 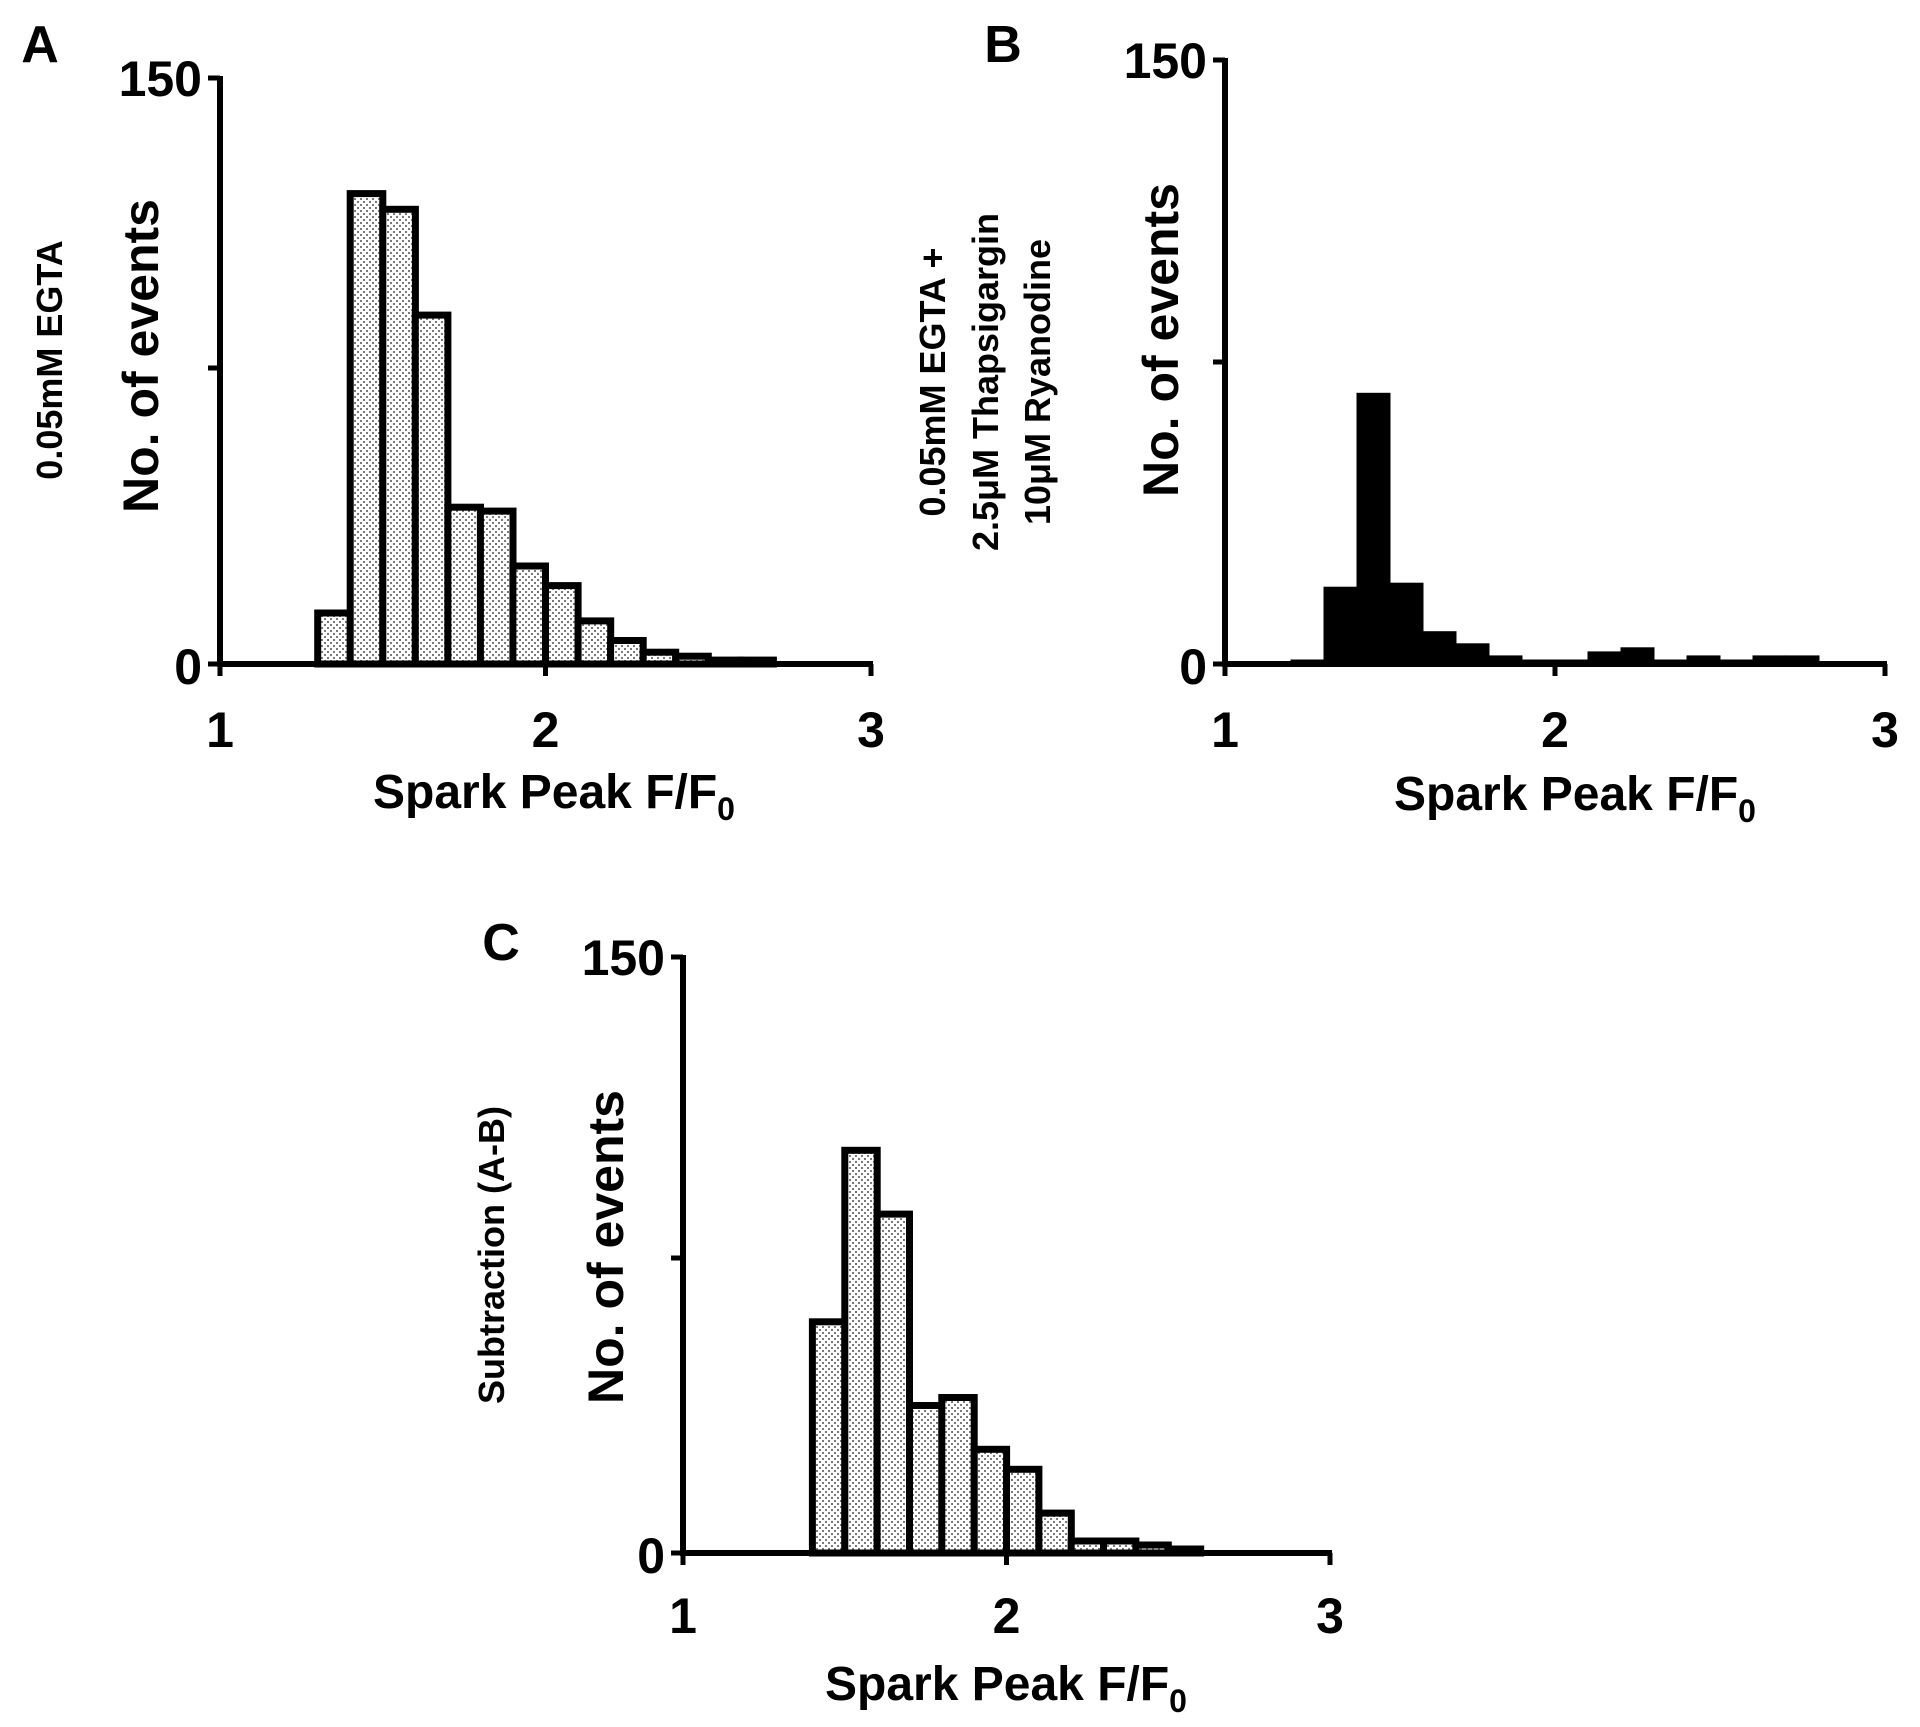 What do you see at coordinates (623, 958) in the screenshot?
I see `y-tick-label-c-max: 150` at bounding box center [623, 958].